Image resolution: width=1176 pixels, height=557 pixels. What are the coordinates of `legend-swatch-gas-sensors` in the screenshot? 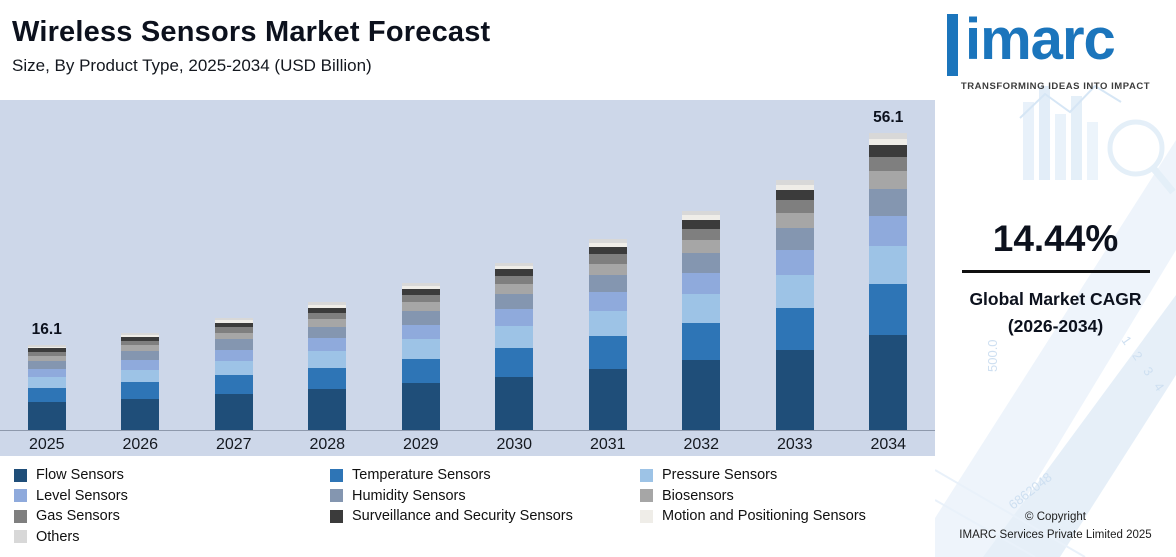 It's located at (20, 516).